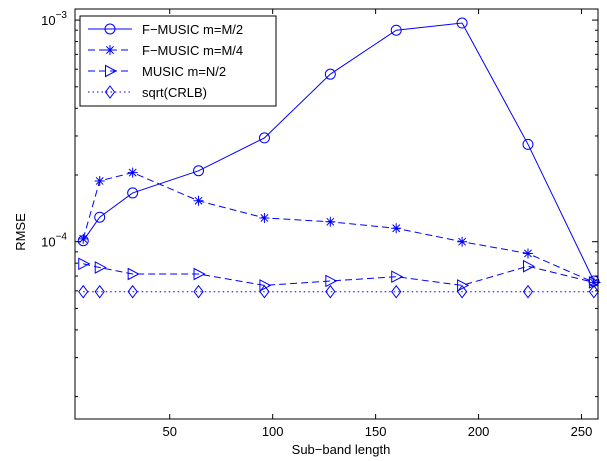  What do you see at coordinates (184, 71) in the screenshot?
I see `legend-label: MUSIC m=N/2` at bounding box center [184, 71].